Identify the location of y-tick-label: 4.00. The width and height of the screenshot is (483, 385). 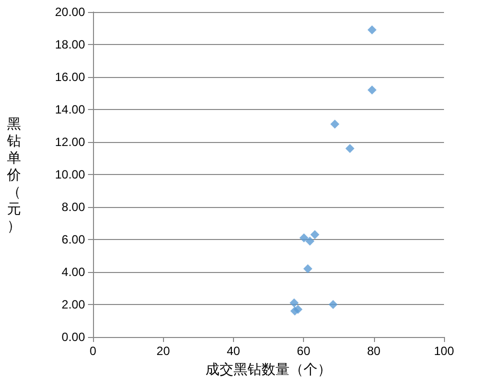
(74, 272).